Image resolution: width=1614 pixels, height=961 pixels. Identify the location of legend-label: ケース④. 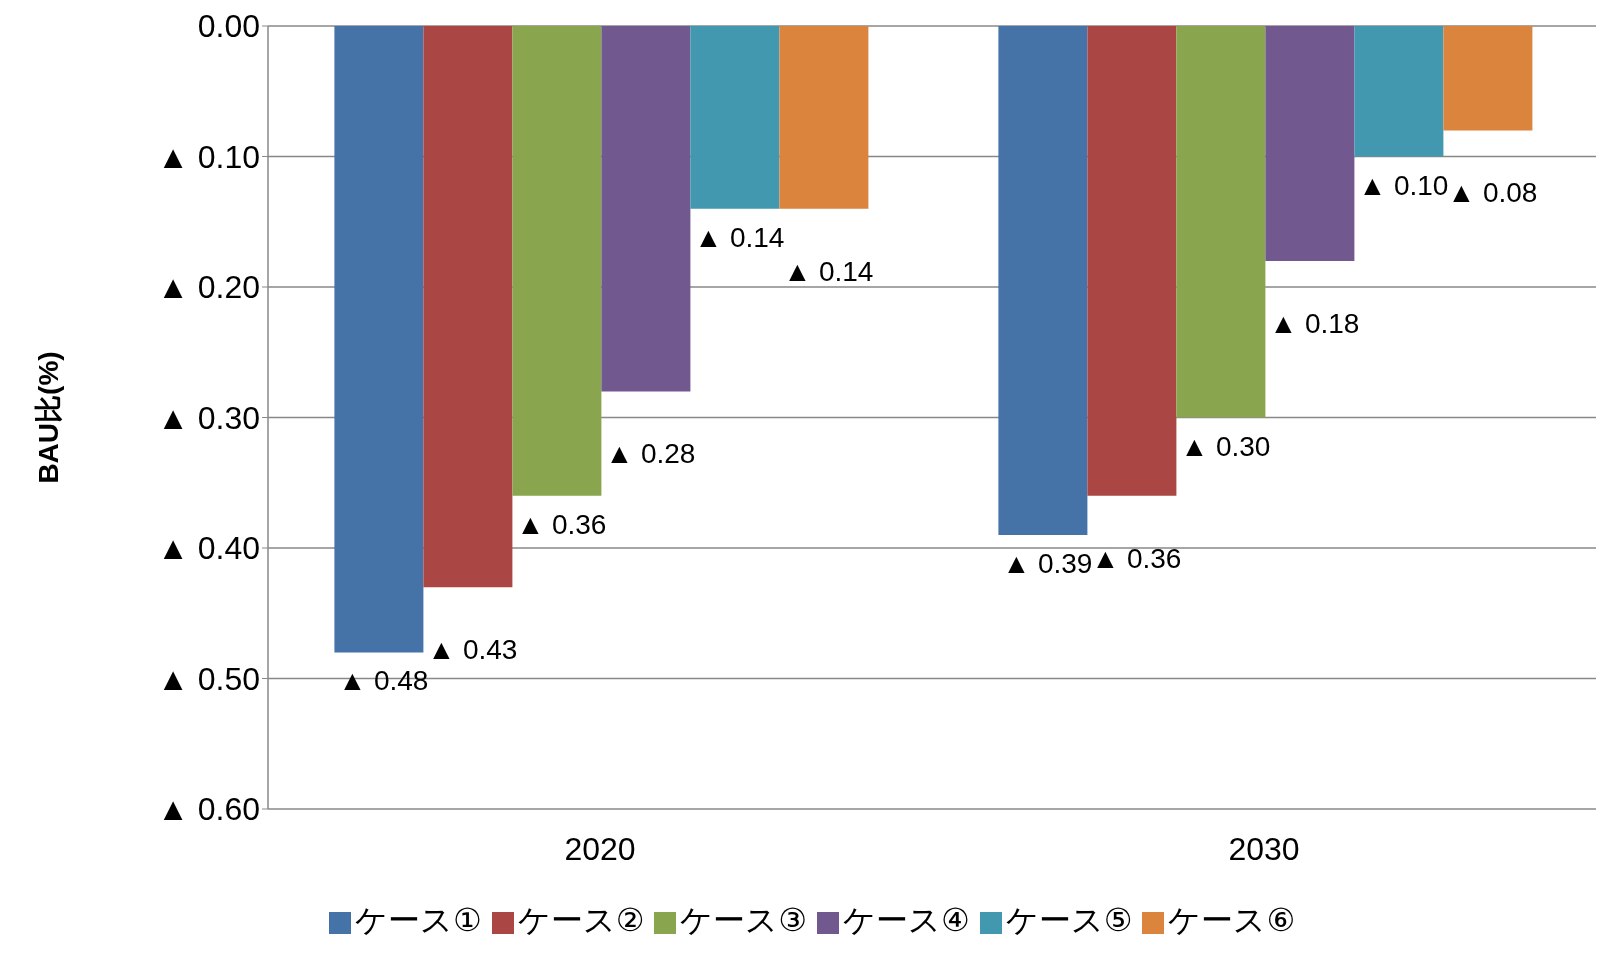
(906, 920).